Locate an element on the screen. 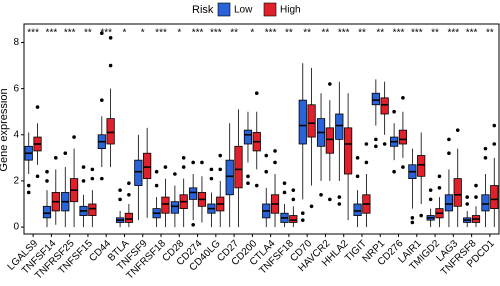  y-tick-label: 2 is located at coordinates (16, 181).